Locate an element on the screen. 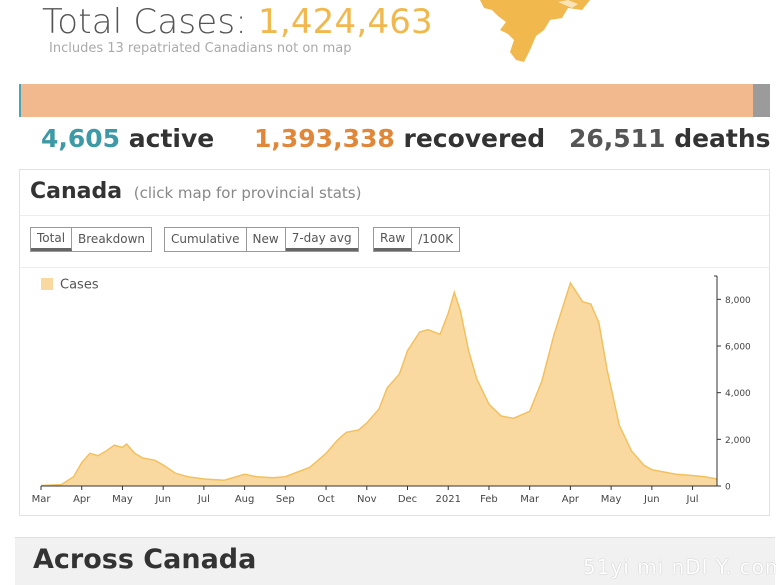  active-count: 4,605 is located at coordinates (81, 138).